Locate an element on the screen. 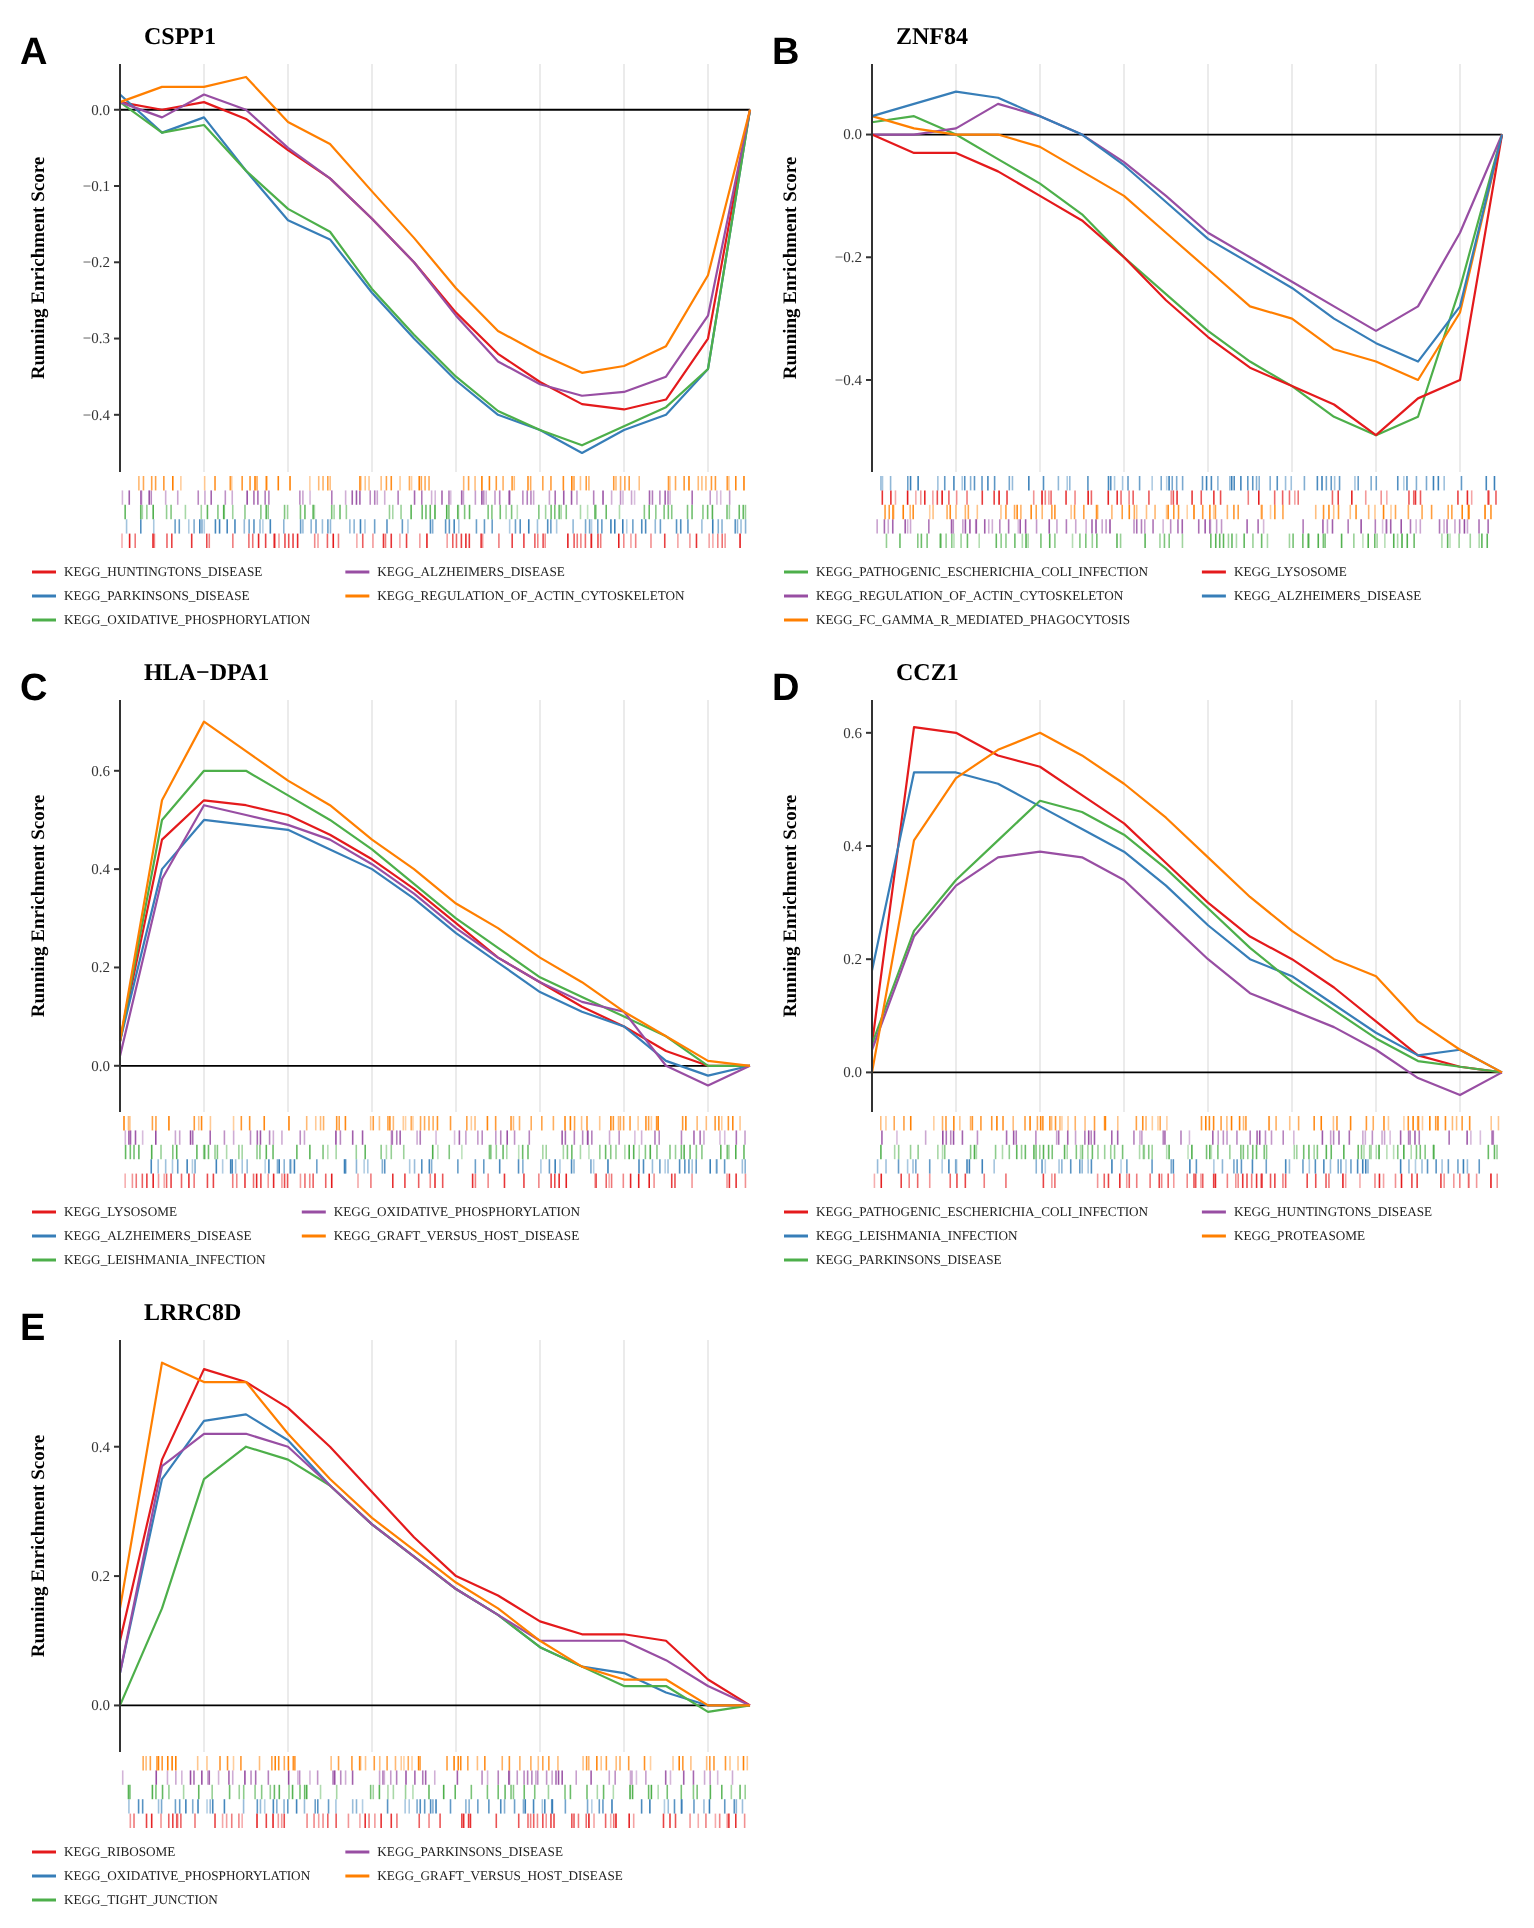  chart-title: ZNF84 is located at coordinates (932, 36).